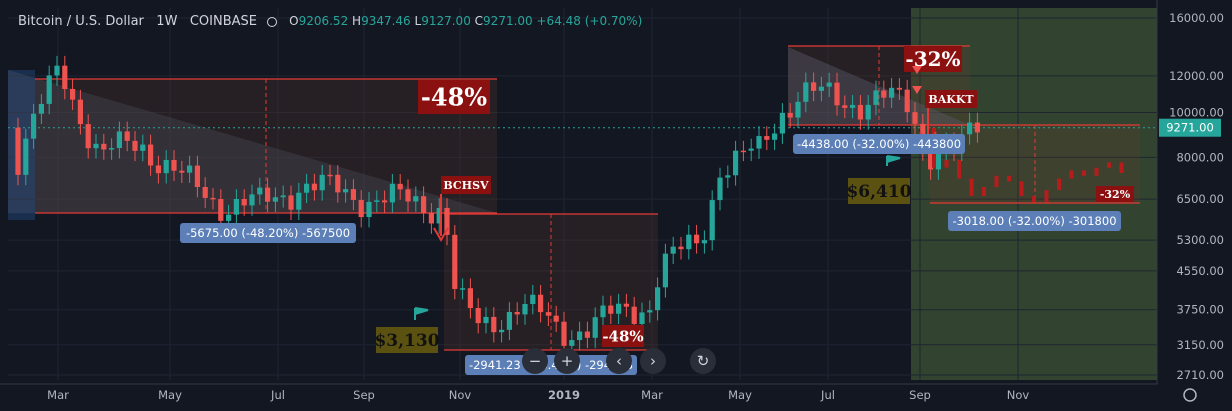 The width and height of the screenshot is (1232, 411). I want to click on y-tick-label: 16000.00, so click(1196, 18).